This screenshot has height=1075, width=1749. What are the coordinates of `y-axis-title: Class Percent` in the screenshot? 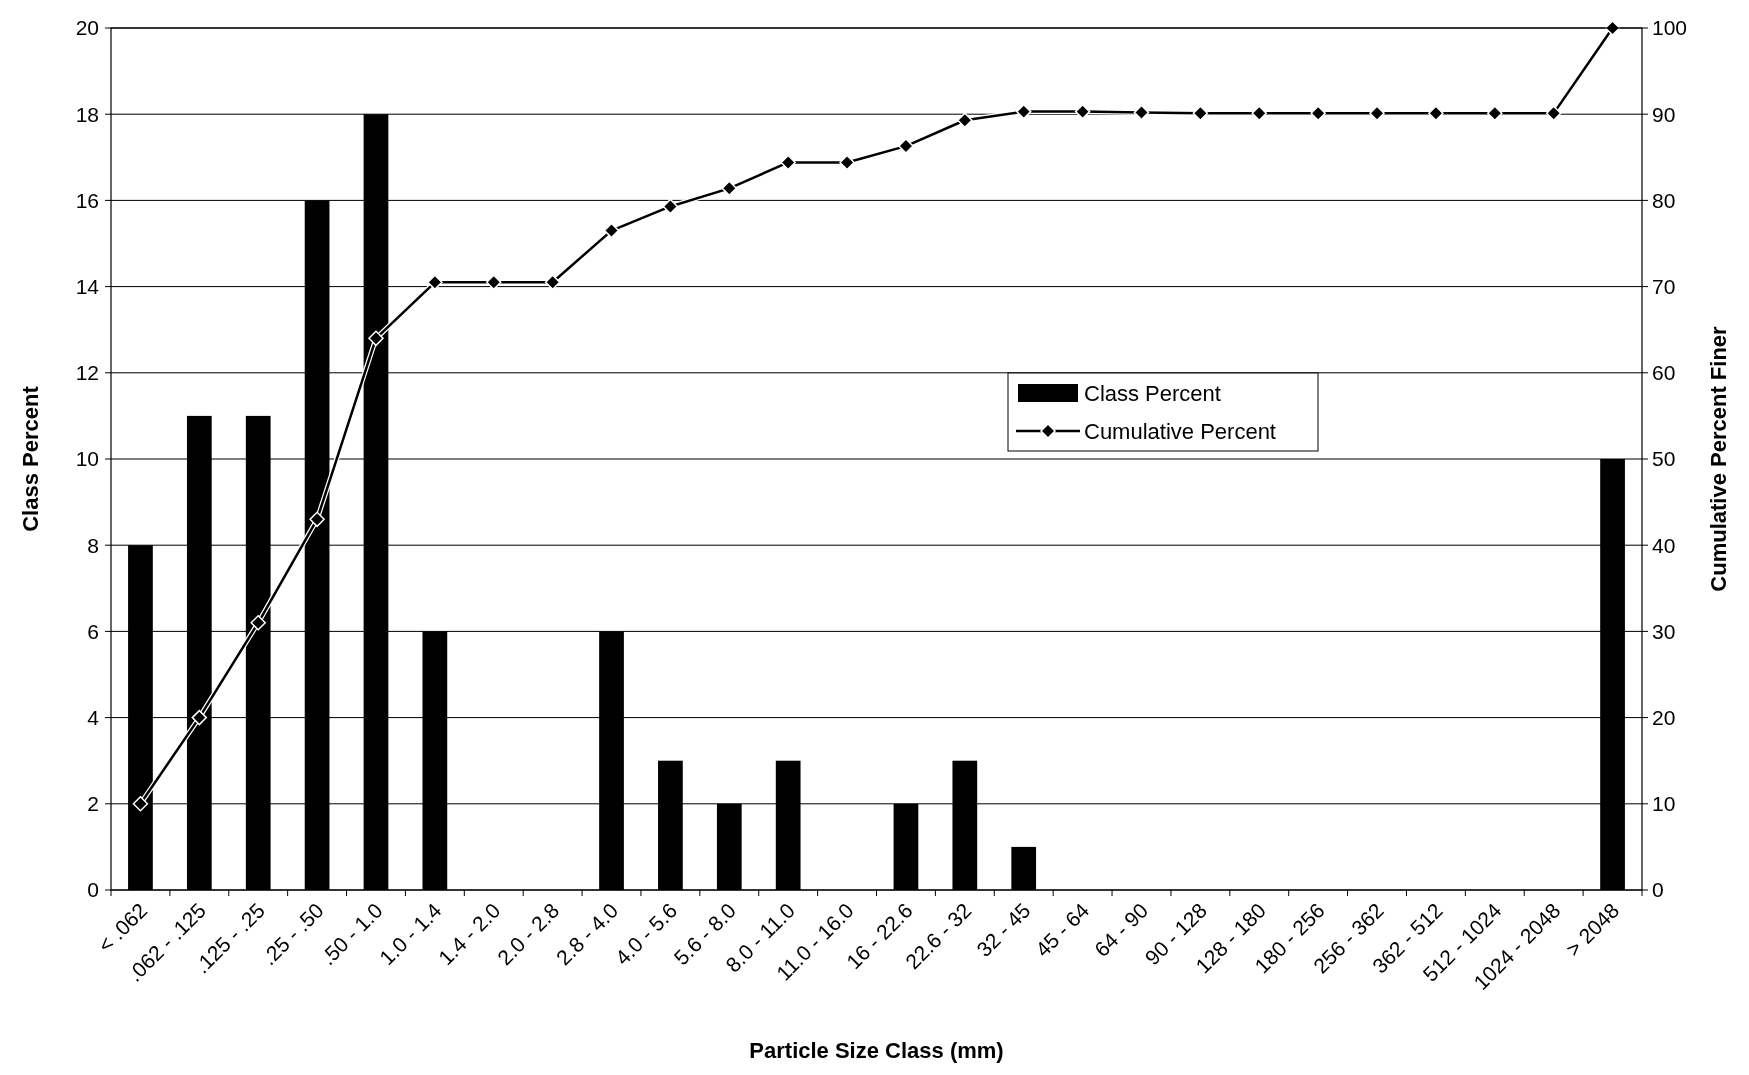 It's located at (30, 458).